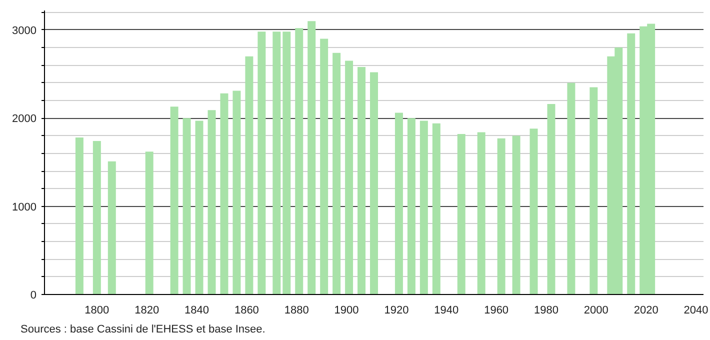  What do you see at coordinates (696, 310) in the screenshot?
I see `x-tick-label: 2040` at bounding box center [696, 310].